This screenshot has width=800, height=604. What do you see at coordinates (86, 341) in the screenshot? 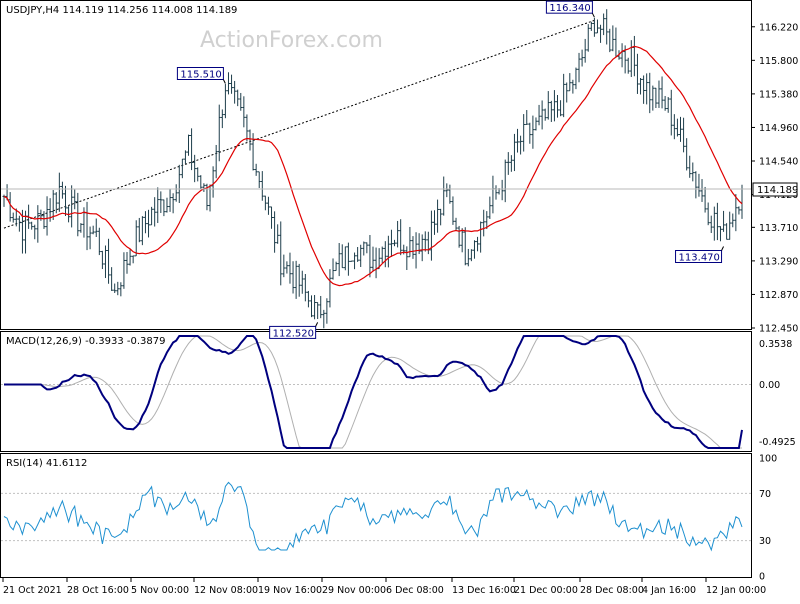
I see `macd-header-label: MACD(12,26,9) -0.3933 -0.3879` at bounding box center [86, 341].